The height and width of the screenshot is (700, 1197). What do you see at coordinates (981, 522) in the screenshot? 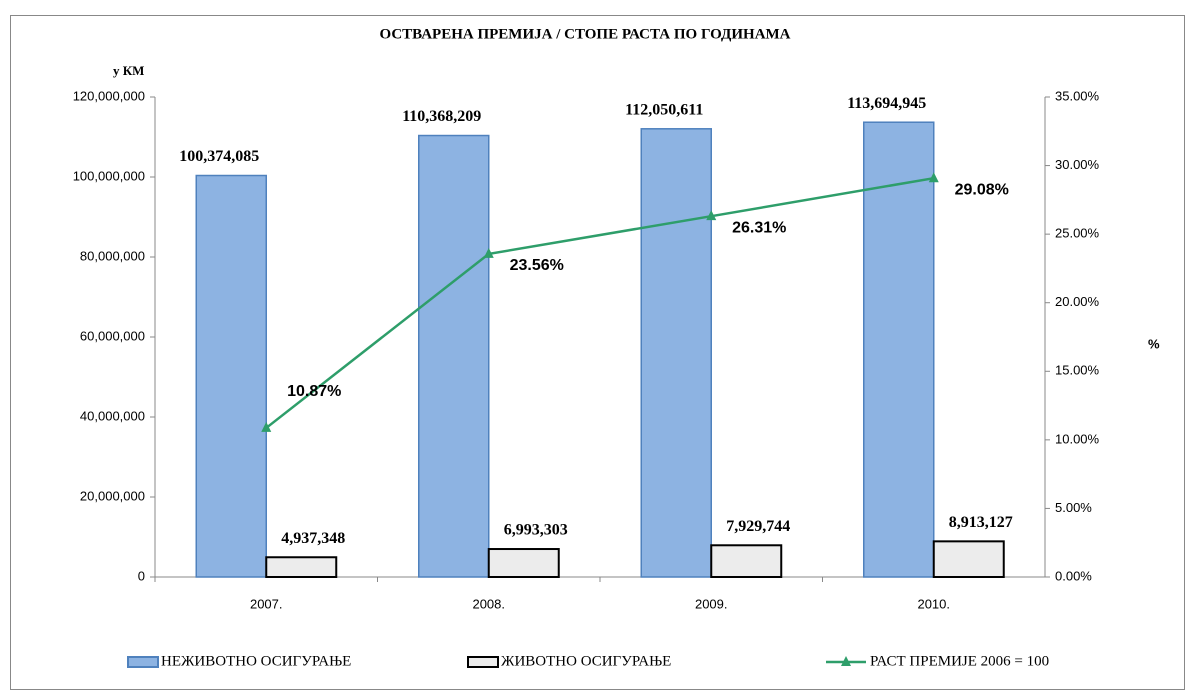
I see `bar-value-label: 8,913,127` at bounding box center [981, 522].